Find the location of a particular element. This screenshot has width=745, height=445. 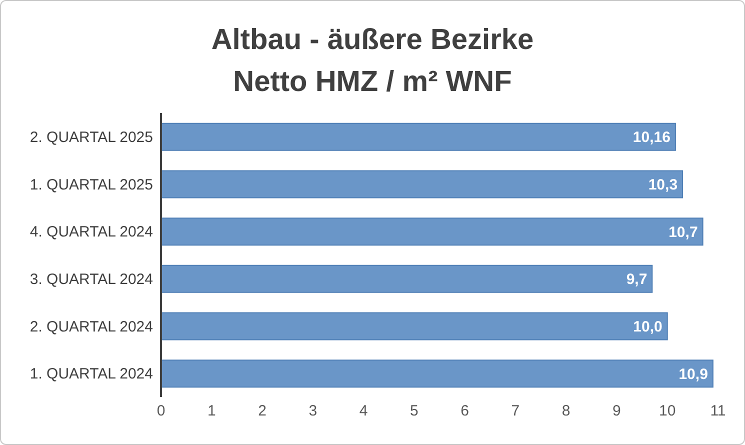

y-tick-label: 4. QUARTAL 2024 is located at coordinates (91, 232).